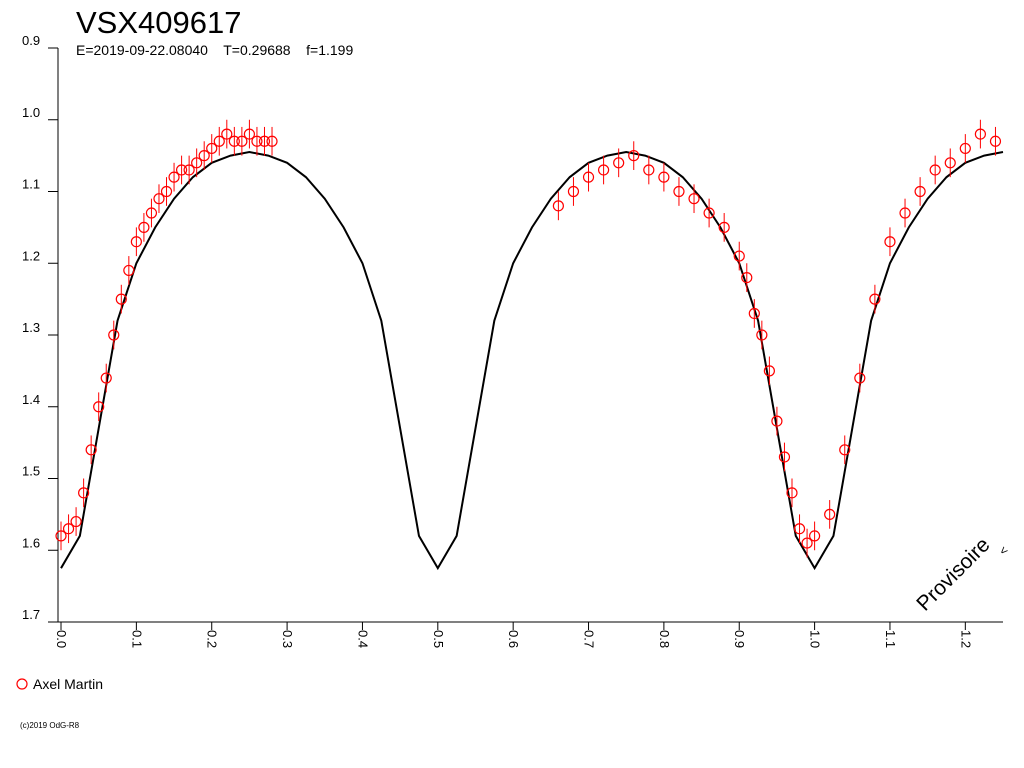  I want to click on y-tick-label: 1.6, so click(31, 542).